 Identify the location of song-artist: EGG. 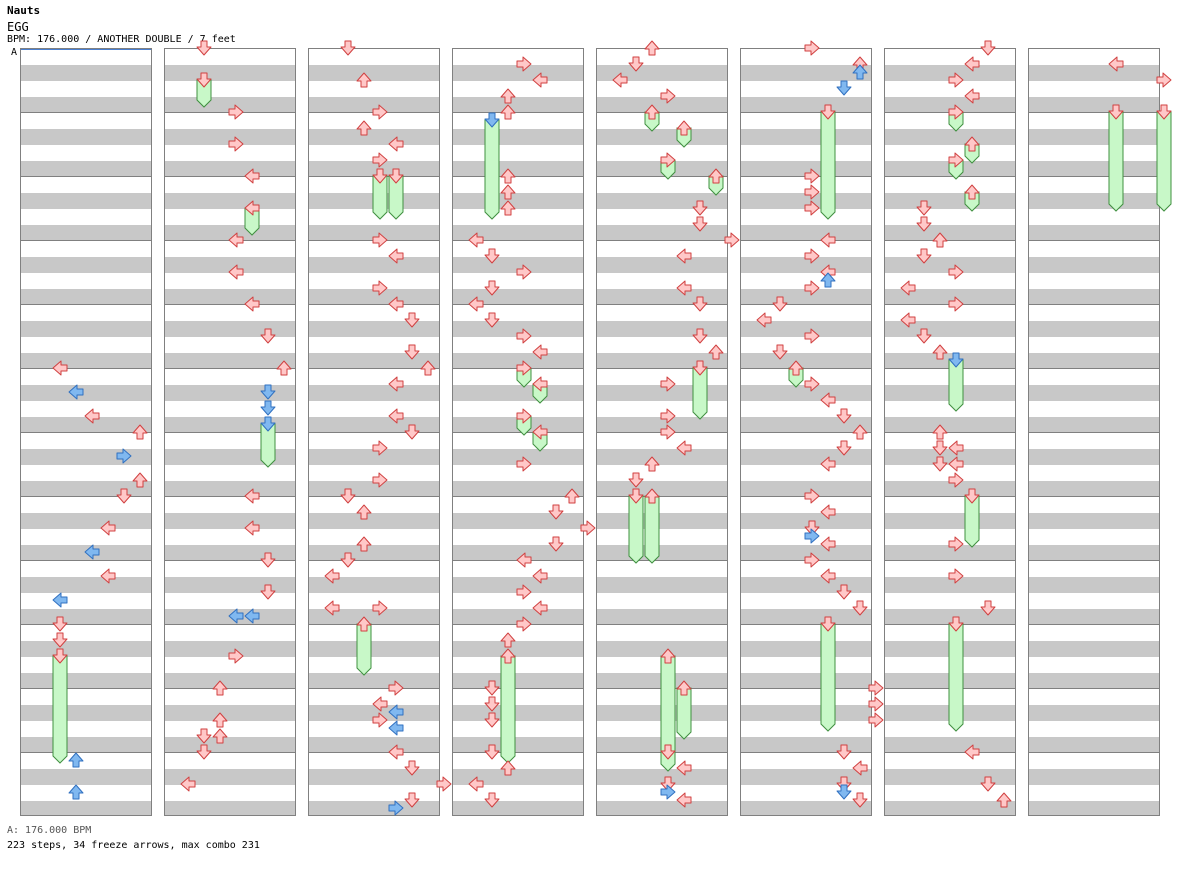
(18, 27).